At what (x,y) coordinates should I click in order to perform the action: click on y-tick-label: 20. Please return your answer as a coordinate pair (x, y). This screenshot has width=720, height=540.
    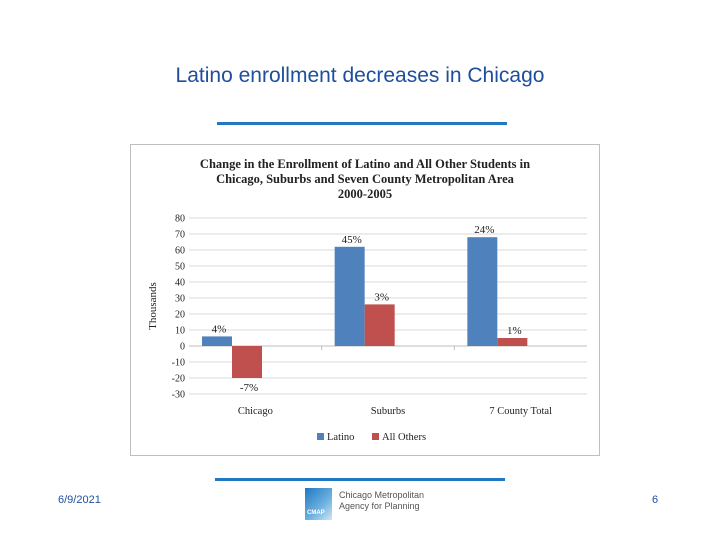
    Looking at the image, I should click on (180, 315).